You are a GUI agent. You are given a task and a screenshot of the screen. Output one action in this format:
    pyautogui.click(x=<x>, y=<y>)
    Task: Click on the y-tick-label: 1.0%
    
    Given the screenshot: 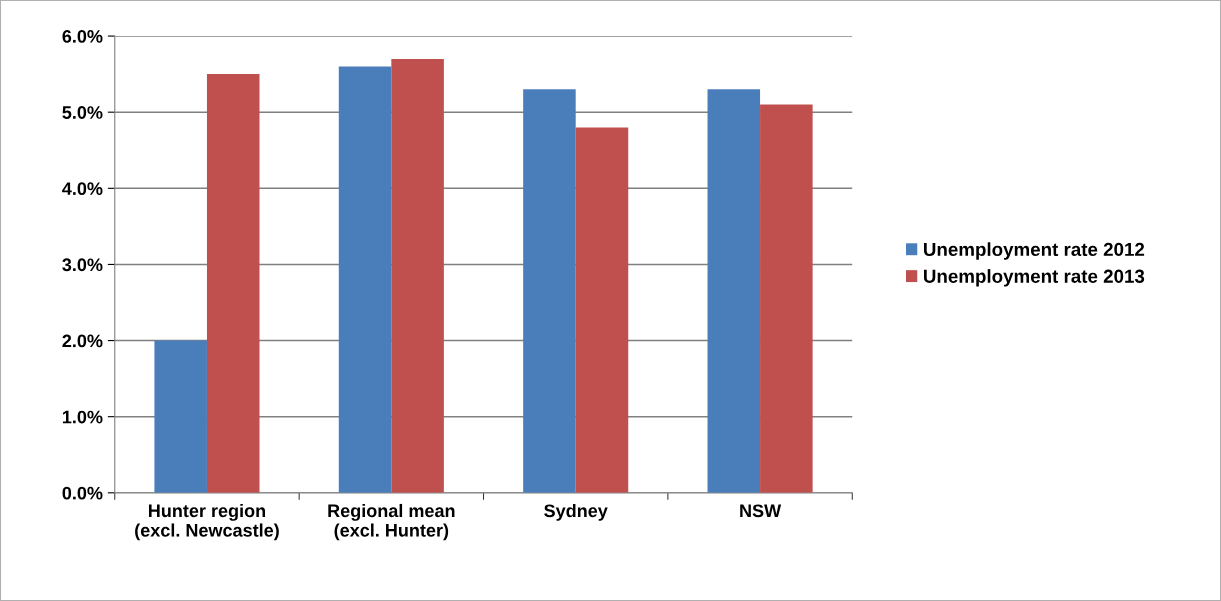 What is the action you would take?
    pyautogui.click(x=82, y=417)
    